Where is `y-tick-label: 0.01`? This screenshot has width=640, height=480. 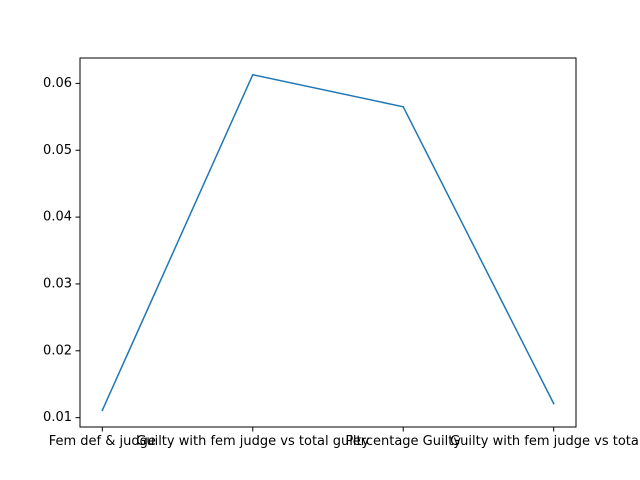
y-tick-label: 0.01 is located at coordinates (57, 417).